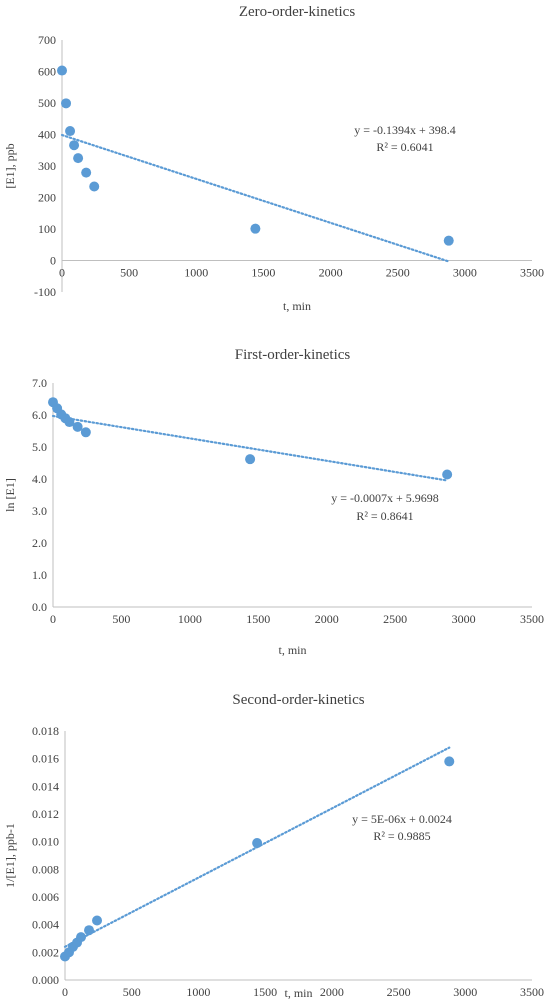 The width and height of the screenshot is (550, 1004). What do you see at coordinates (47, 198) in the screenshot?
I see `y-tick-label: 200` at bounding box center [47, 198].